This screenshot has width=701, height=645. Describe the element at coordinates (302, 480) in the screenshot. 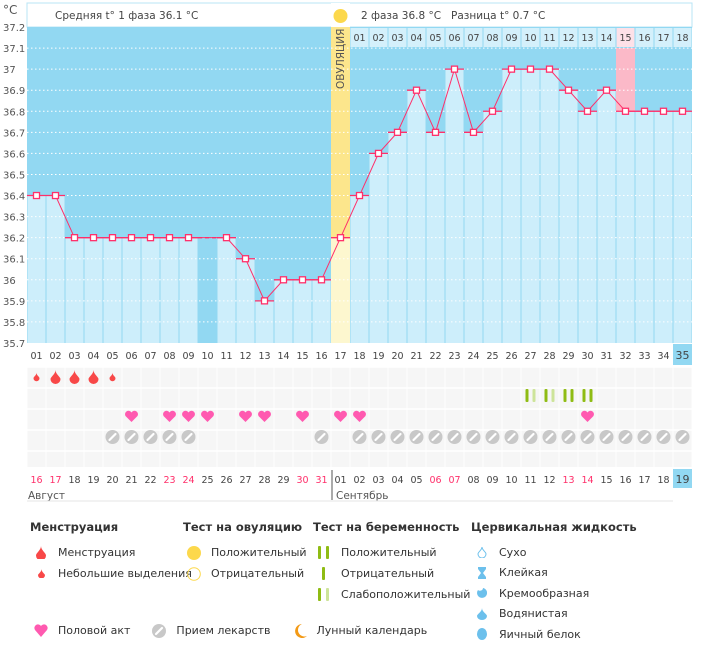

I see `calendar-date: 30` at that location.